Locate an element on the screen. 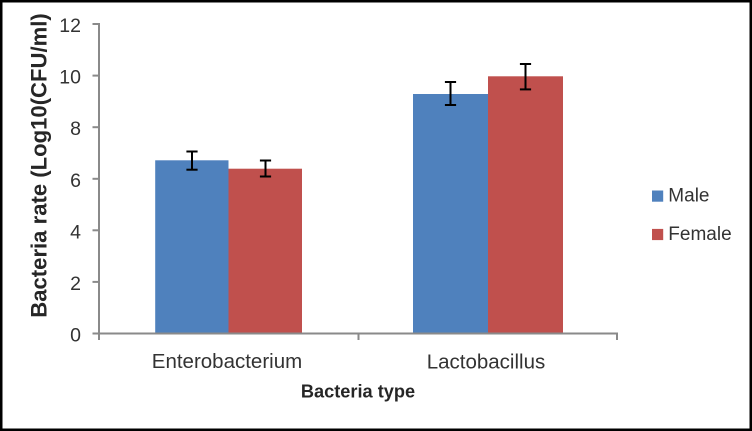 The width and height of the screenshot is (752, 431). svg-text: 10 is located at coordinates (70, 78).